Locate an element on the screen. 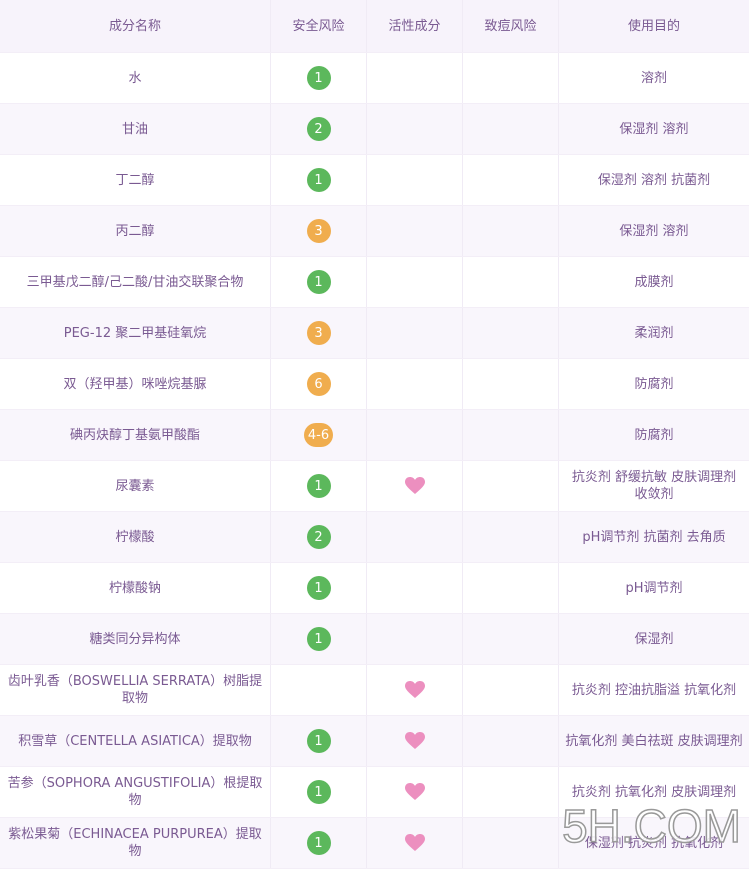 The width and height of the screenshot is (749, 869). purpose: 溶剂 is located at coordinates (653, 78).